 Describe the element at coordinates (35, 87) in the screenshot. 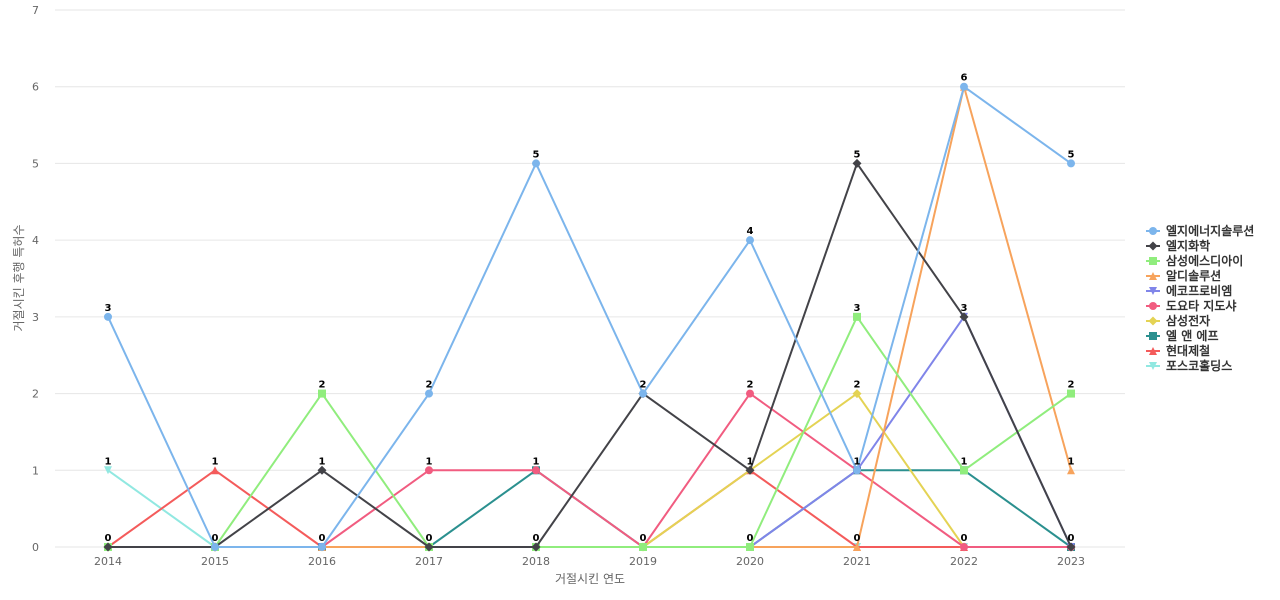

I see `y-tick-label: 6` at that location.